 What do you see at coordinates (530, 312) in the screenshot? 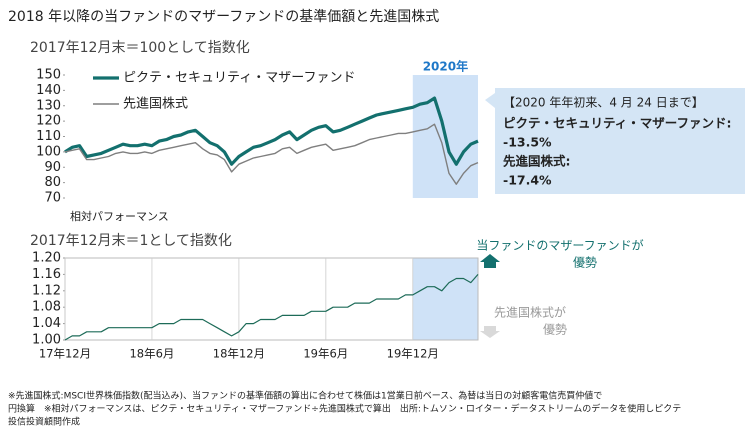
I see `annotation: 先進国株式が` at bounding box center [530, 312].